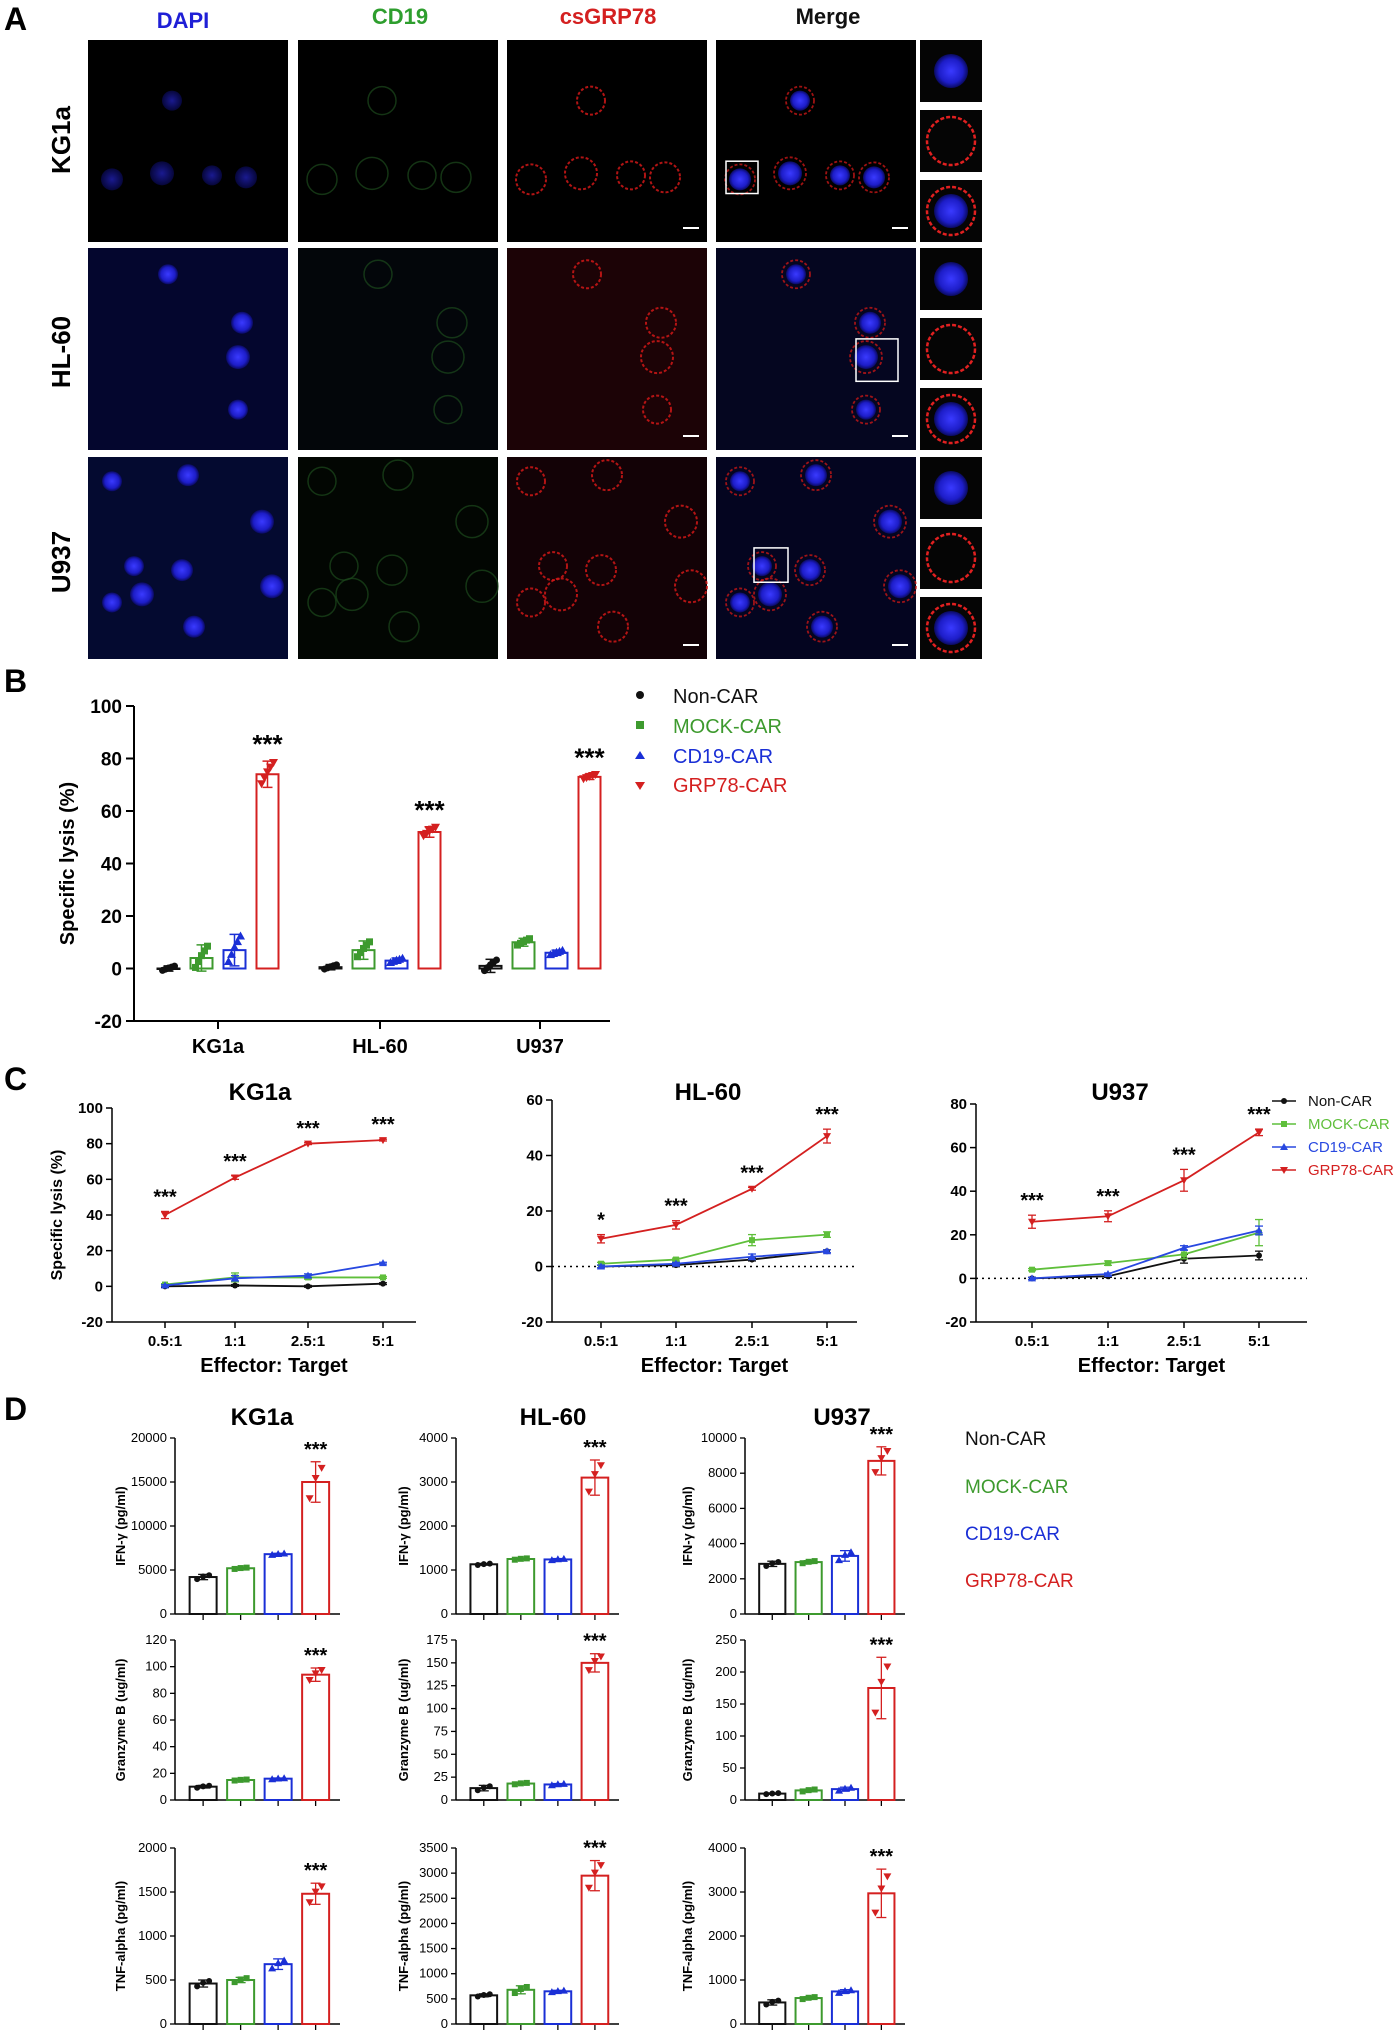  I want to click on d-y-tick-label: 25, so click(441, 1776).